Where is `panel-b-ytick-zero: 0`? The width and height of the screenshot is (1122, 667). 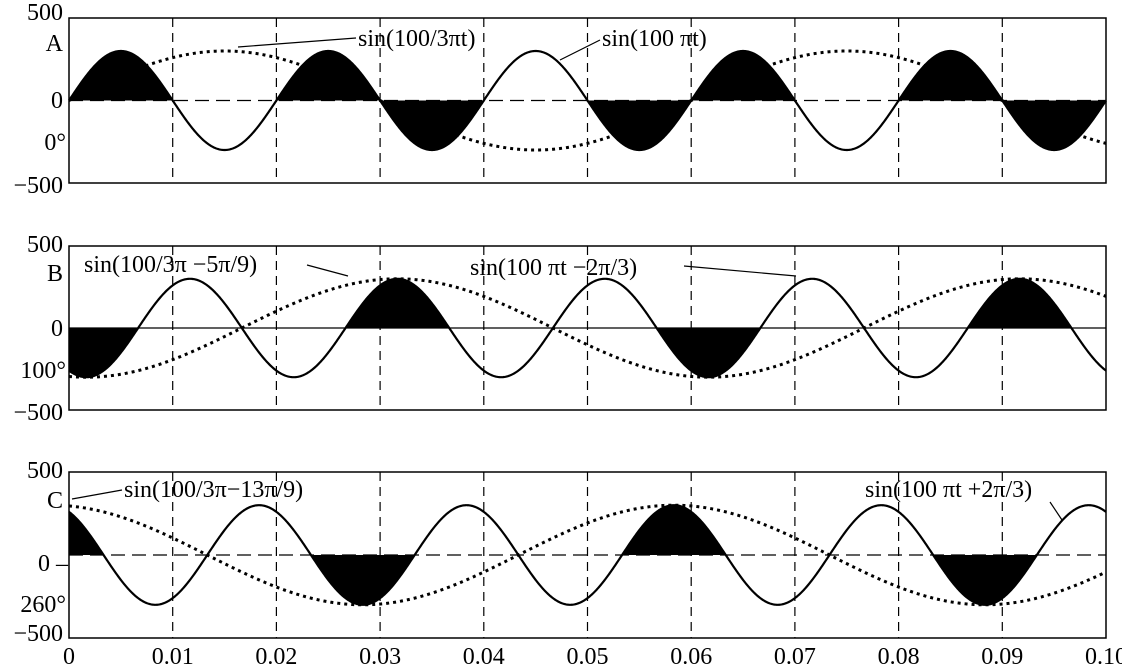 panel-b-ytick-zero: 0 is located at coordinates (57, 329).